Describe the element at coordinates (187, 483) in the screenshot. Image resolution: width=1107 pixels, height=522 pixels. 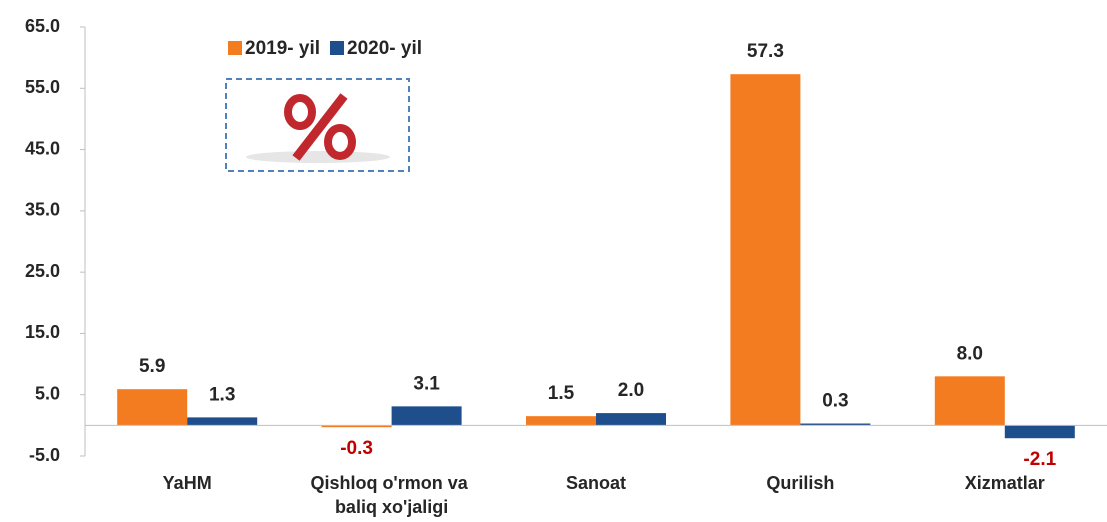
I see `x-tick-label: YaHM` at that location.